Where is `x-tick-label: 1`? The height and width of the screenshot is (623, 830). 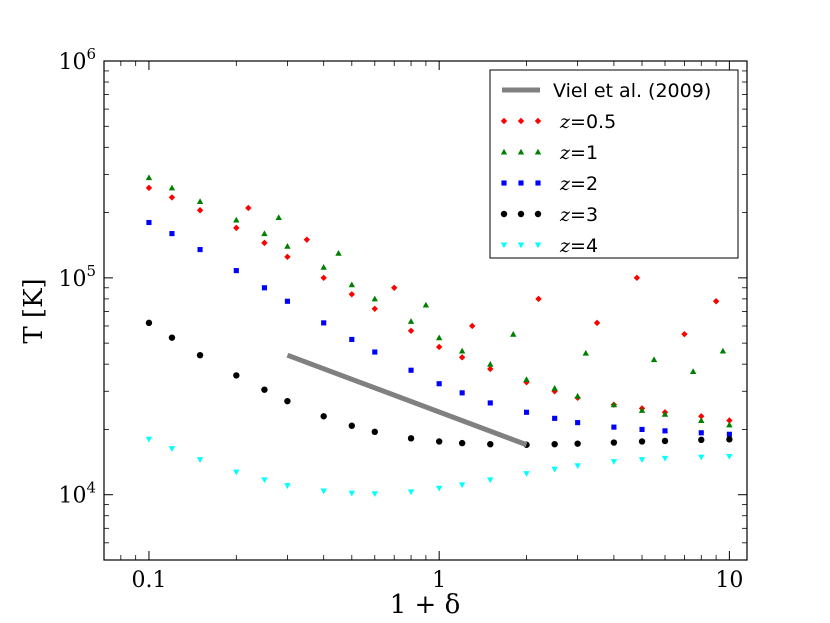
x-tick-label: 1 is located at coordinates (439, 580).